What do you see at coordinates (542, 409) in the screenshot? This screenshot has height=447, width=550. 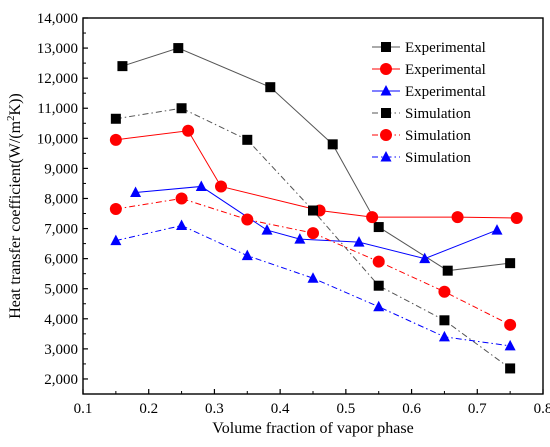 I see `x-tick-label: 0.8` at bounding box center [542, 409].